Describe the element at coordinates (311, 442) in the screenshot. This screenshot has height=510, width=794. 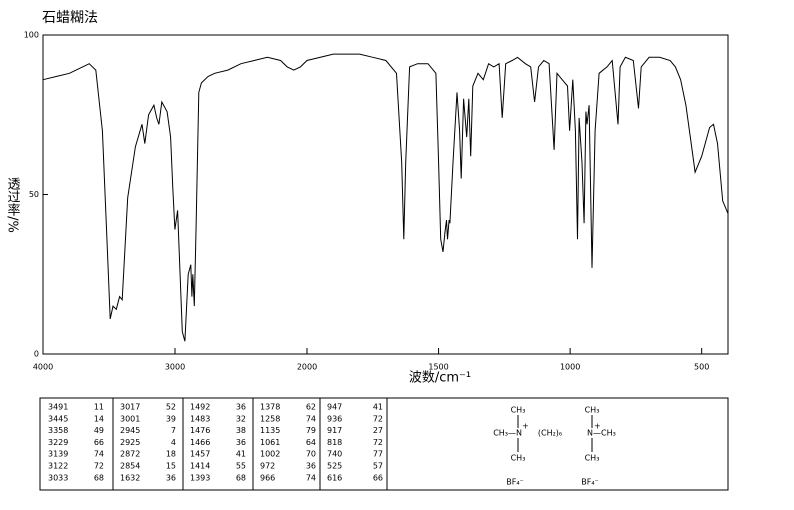
I see `table-transmittance: 64` at that location.